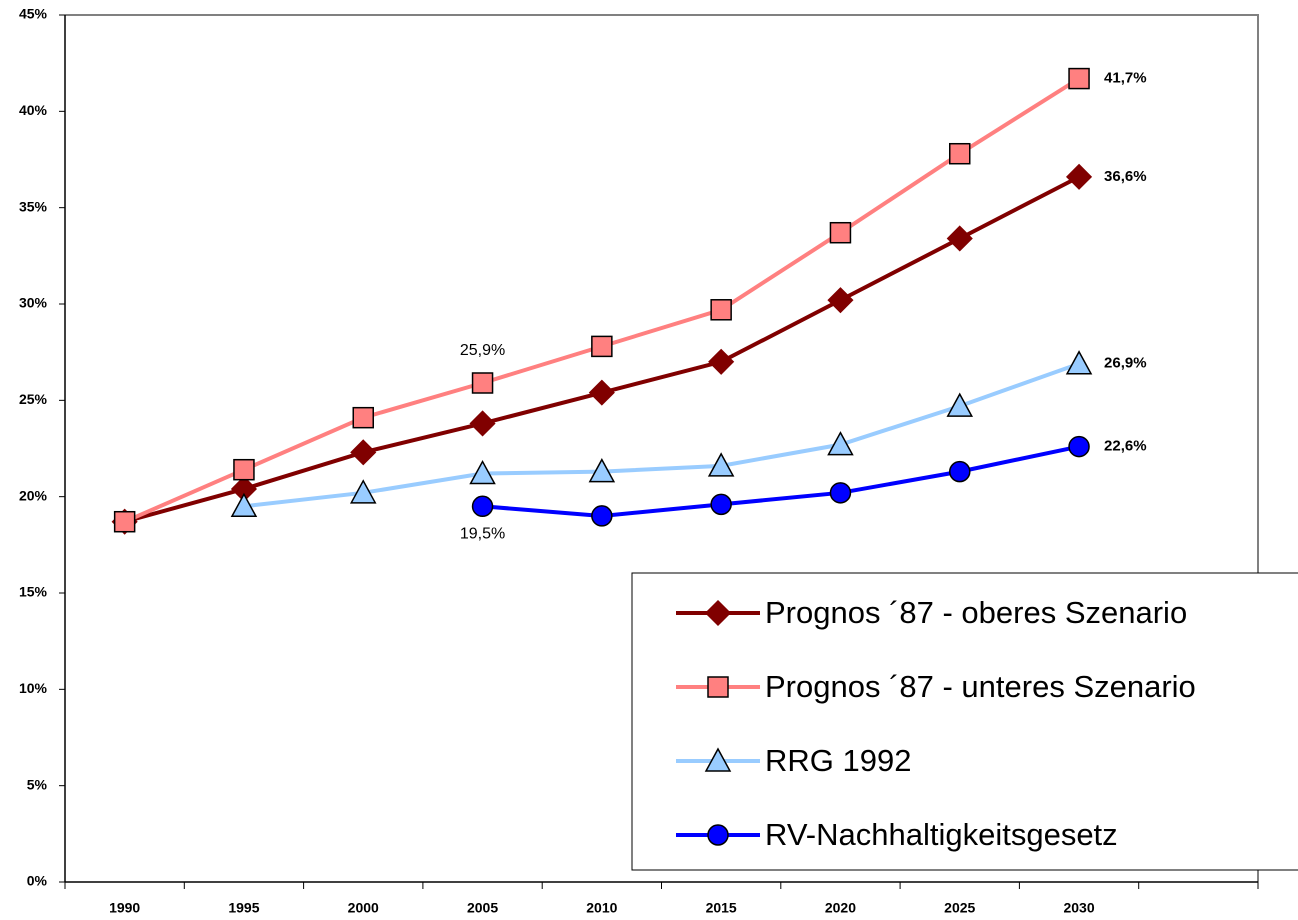 The height and width of the screenshot is (920, 1298). Describe the element at coordinates (363, 908) in the screenshot. I see `x-tick-label: 2000` at that location.